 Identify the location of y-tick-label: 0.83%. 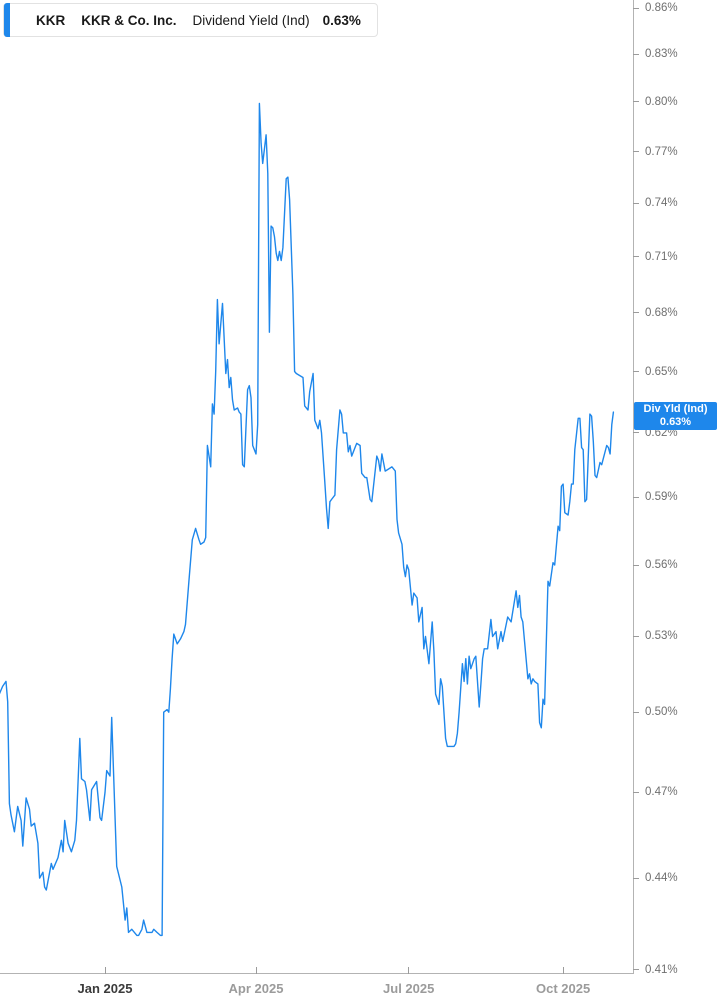
(661, 54).